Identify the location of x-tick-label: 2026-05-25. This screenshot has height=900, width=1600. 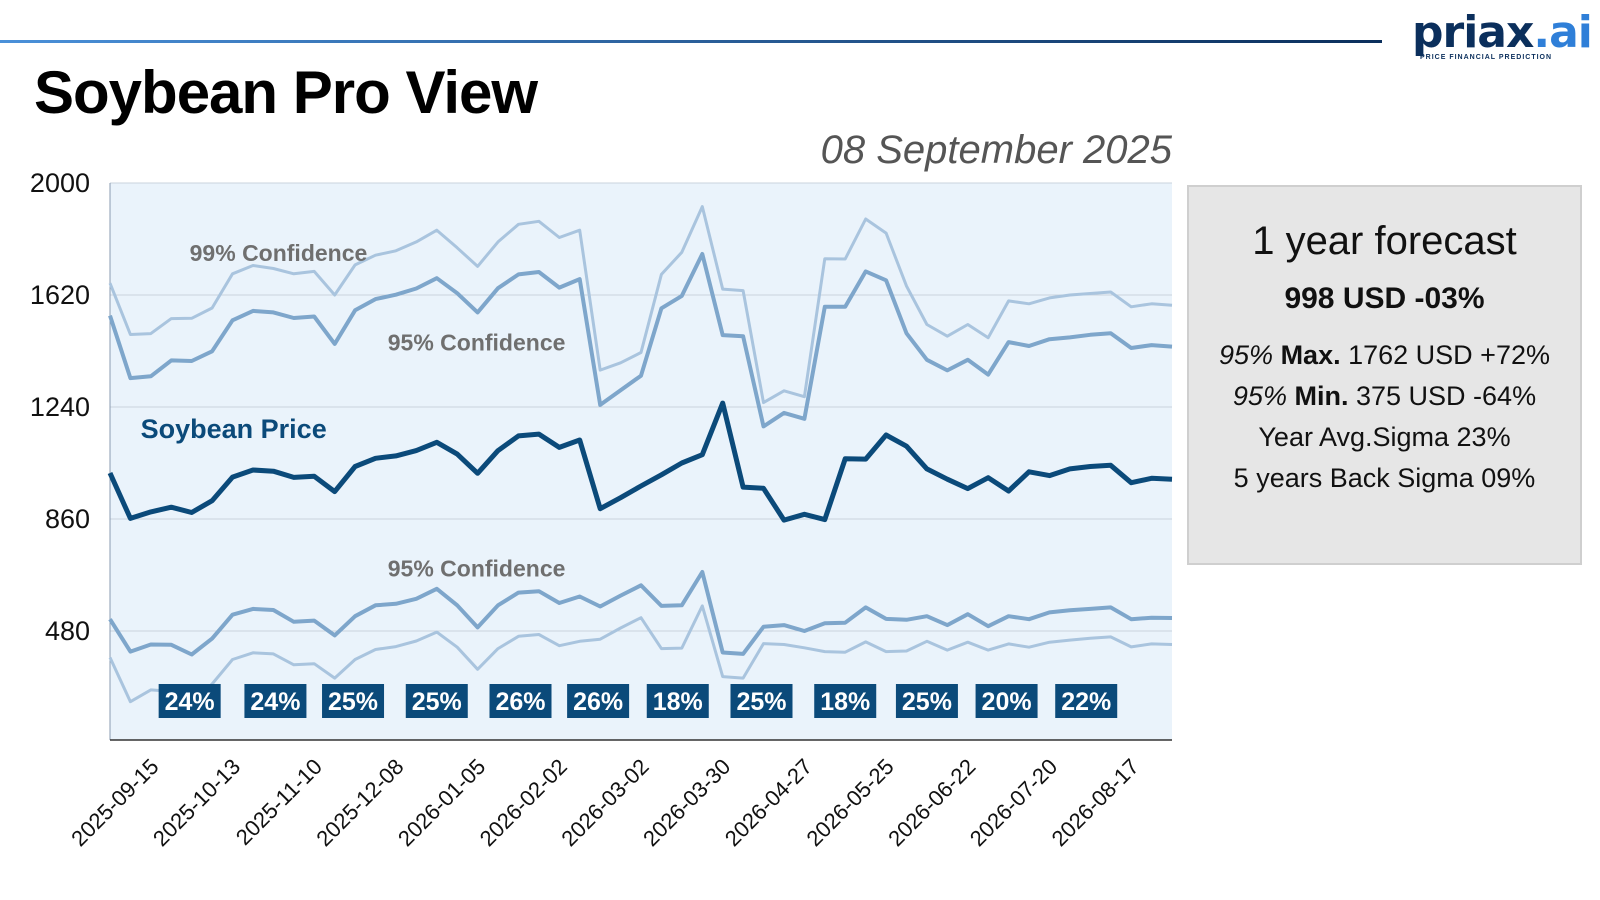
(850, 802).